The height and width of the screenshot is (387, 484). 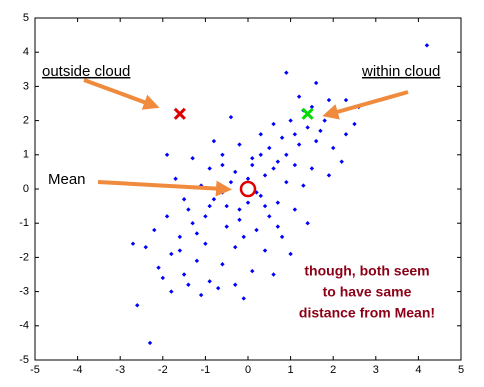 What do you see at coordinates (418, 370) in the screenshot?
I see `x-tick-label: 4` at bounding box center [418, 370].